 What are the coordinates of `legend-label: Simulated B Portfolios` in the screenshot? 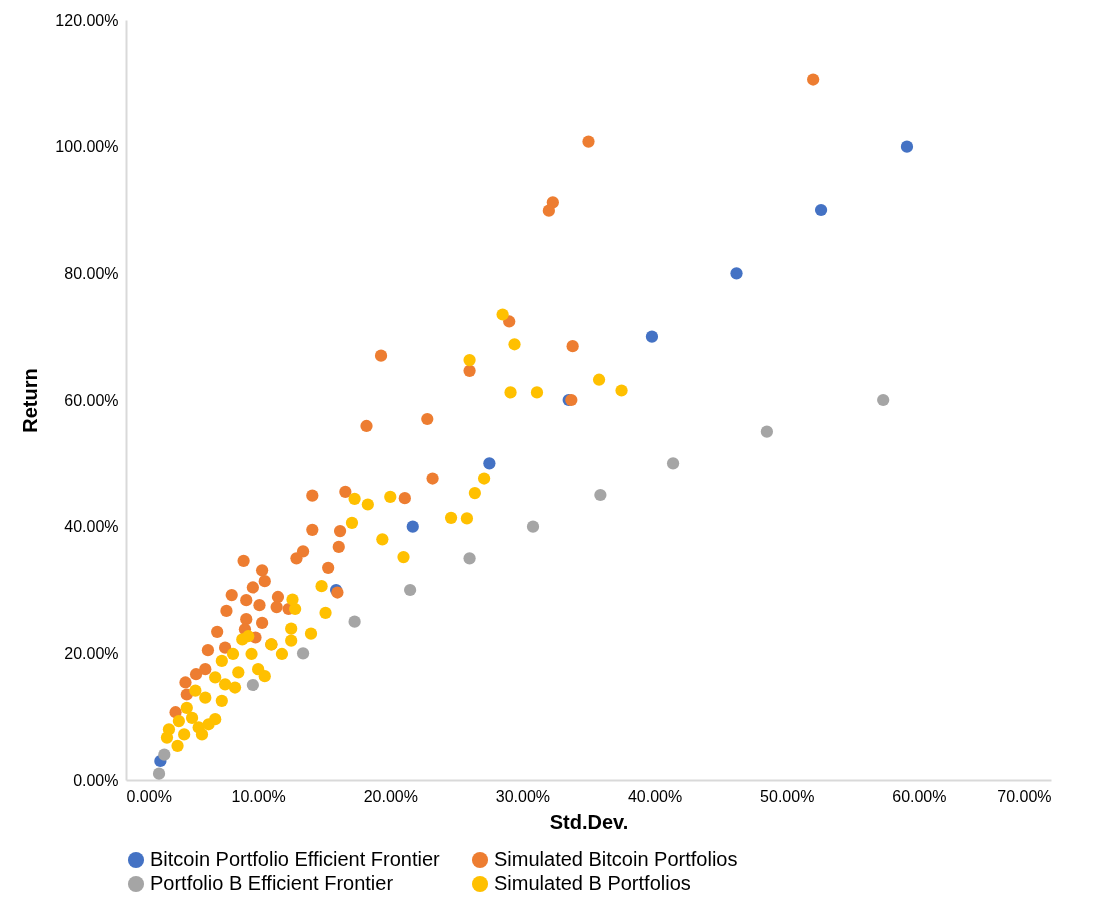 It's located at (592, 883).